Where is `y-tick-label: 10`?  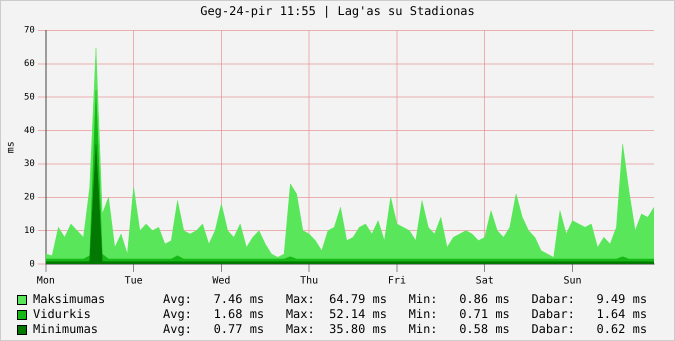
y-tick-label: 10 is located at coordinates (29, 231).